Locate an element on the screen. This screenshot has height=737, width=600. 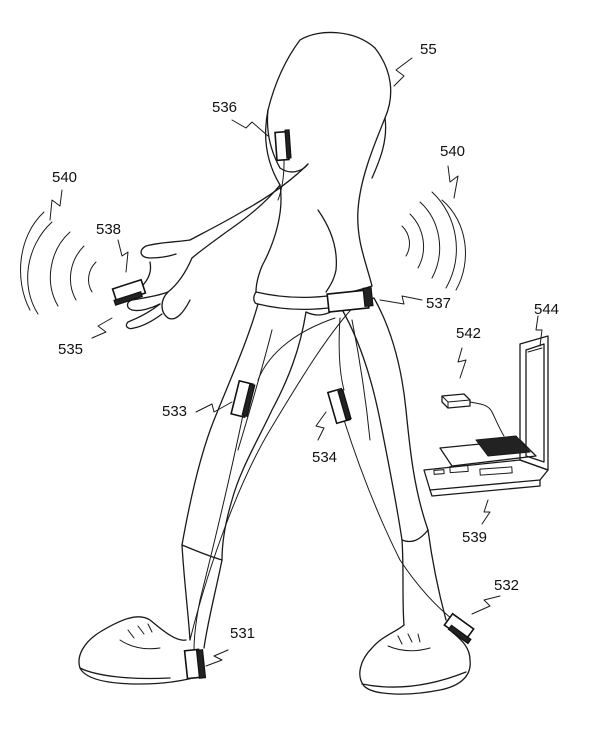
label-sensor-belt: 537 is located at coordinates (439, 303).